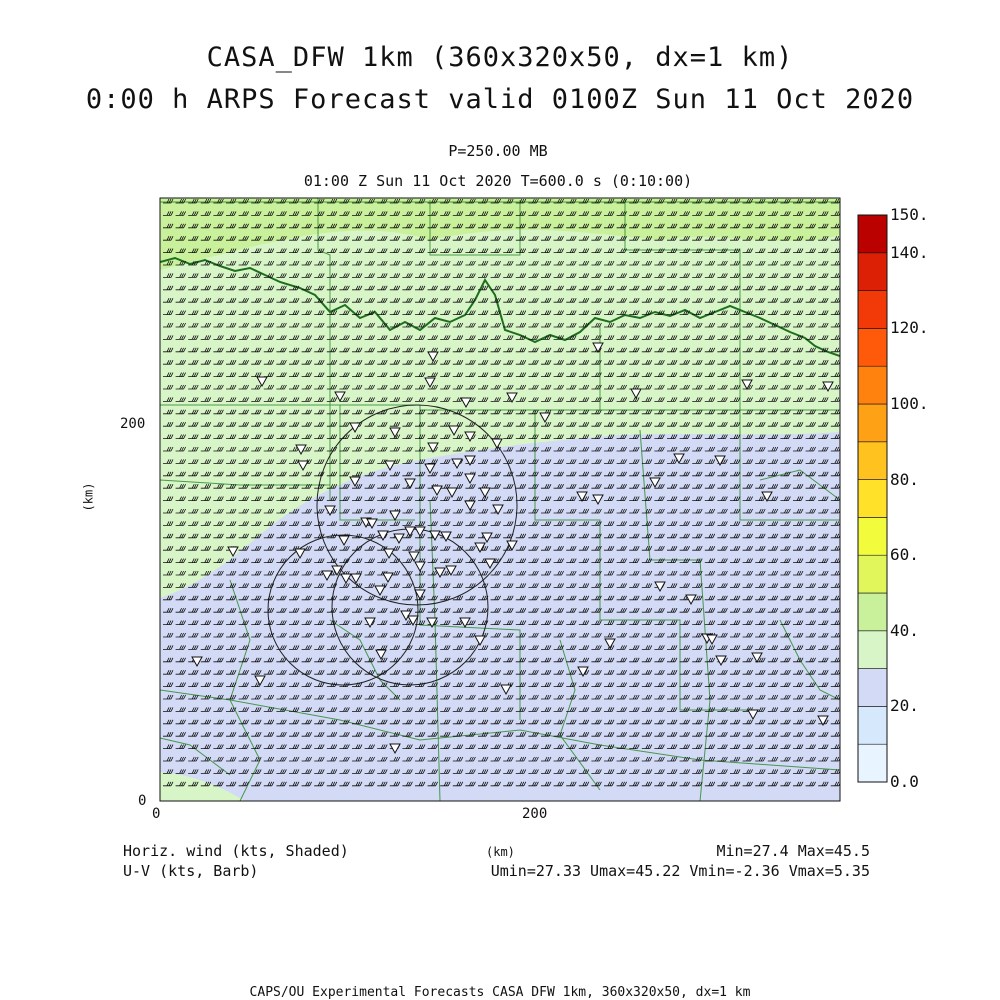  Describe the element at coordinates (904, 781) in the screenshot. I see `colorbar-label: 0.0` at that location.